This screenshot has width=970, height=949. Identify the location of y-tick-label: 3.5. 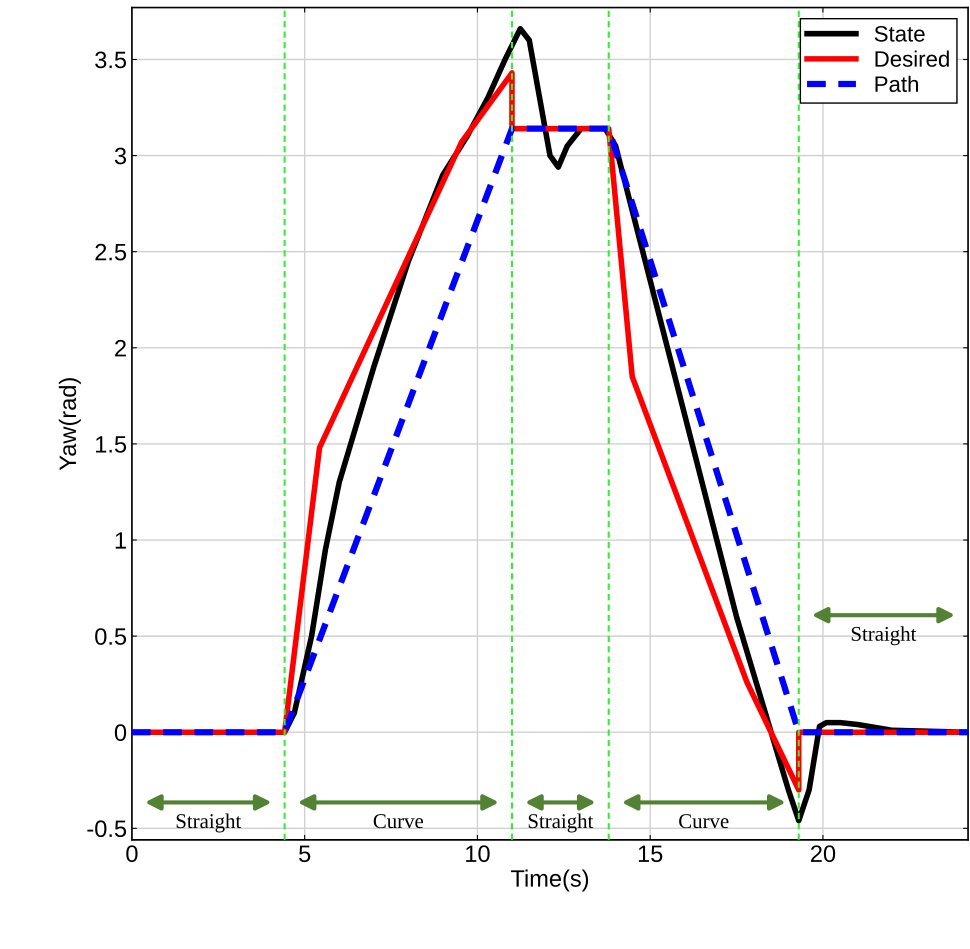
(110, 60).